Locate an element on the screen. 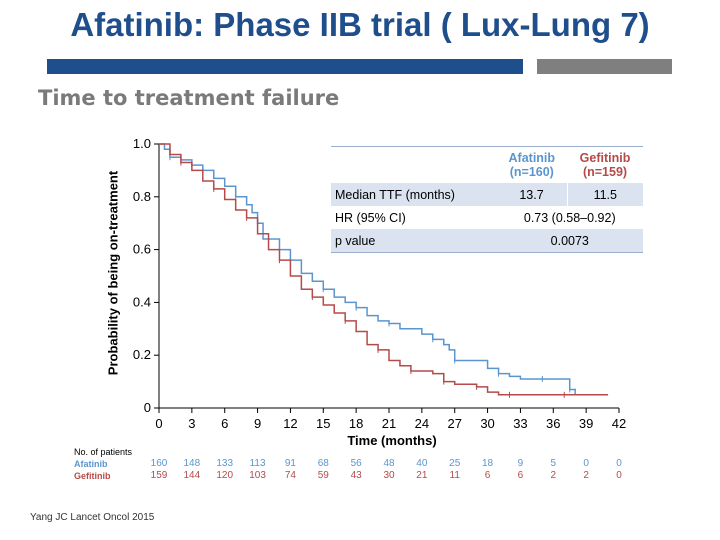 This screenshot has width=720, height=540. risk-count-afatinib: 48 is located at coordinates (389, 463).